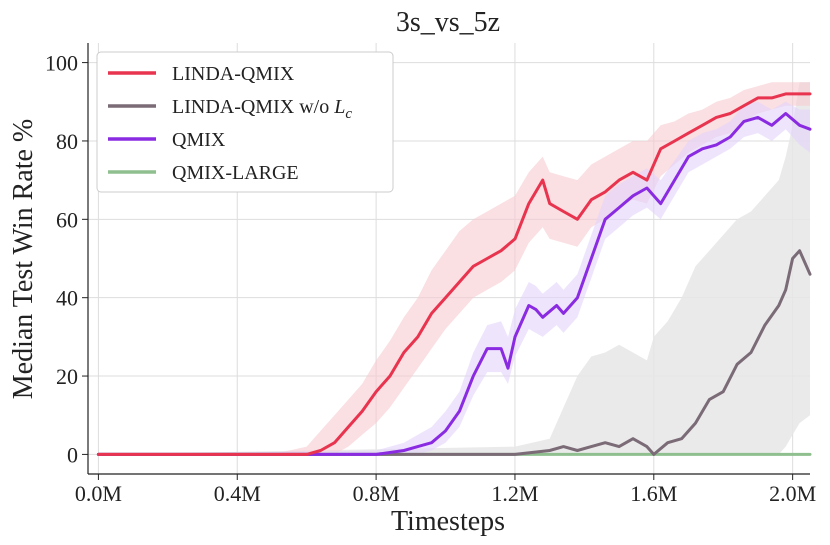 Image resolution: width=830 pixels, height=545 pixels. Describe the element at coordinates (98, 493) in the screenshot. I see `x-tick-label: 0.0M` at that location.